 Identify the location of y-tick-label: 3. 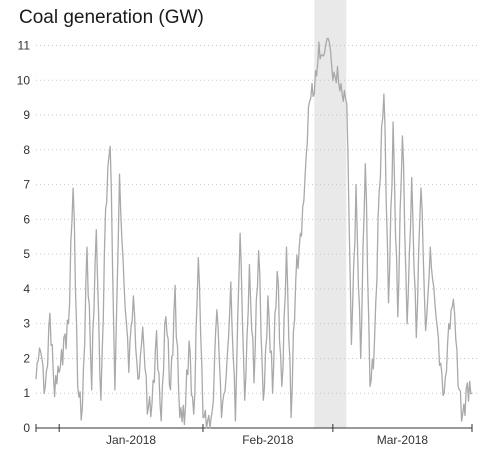
(26, 324).